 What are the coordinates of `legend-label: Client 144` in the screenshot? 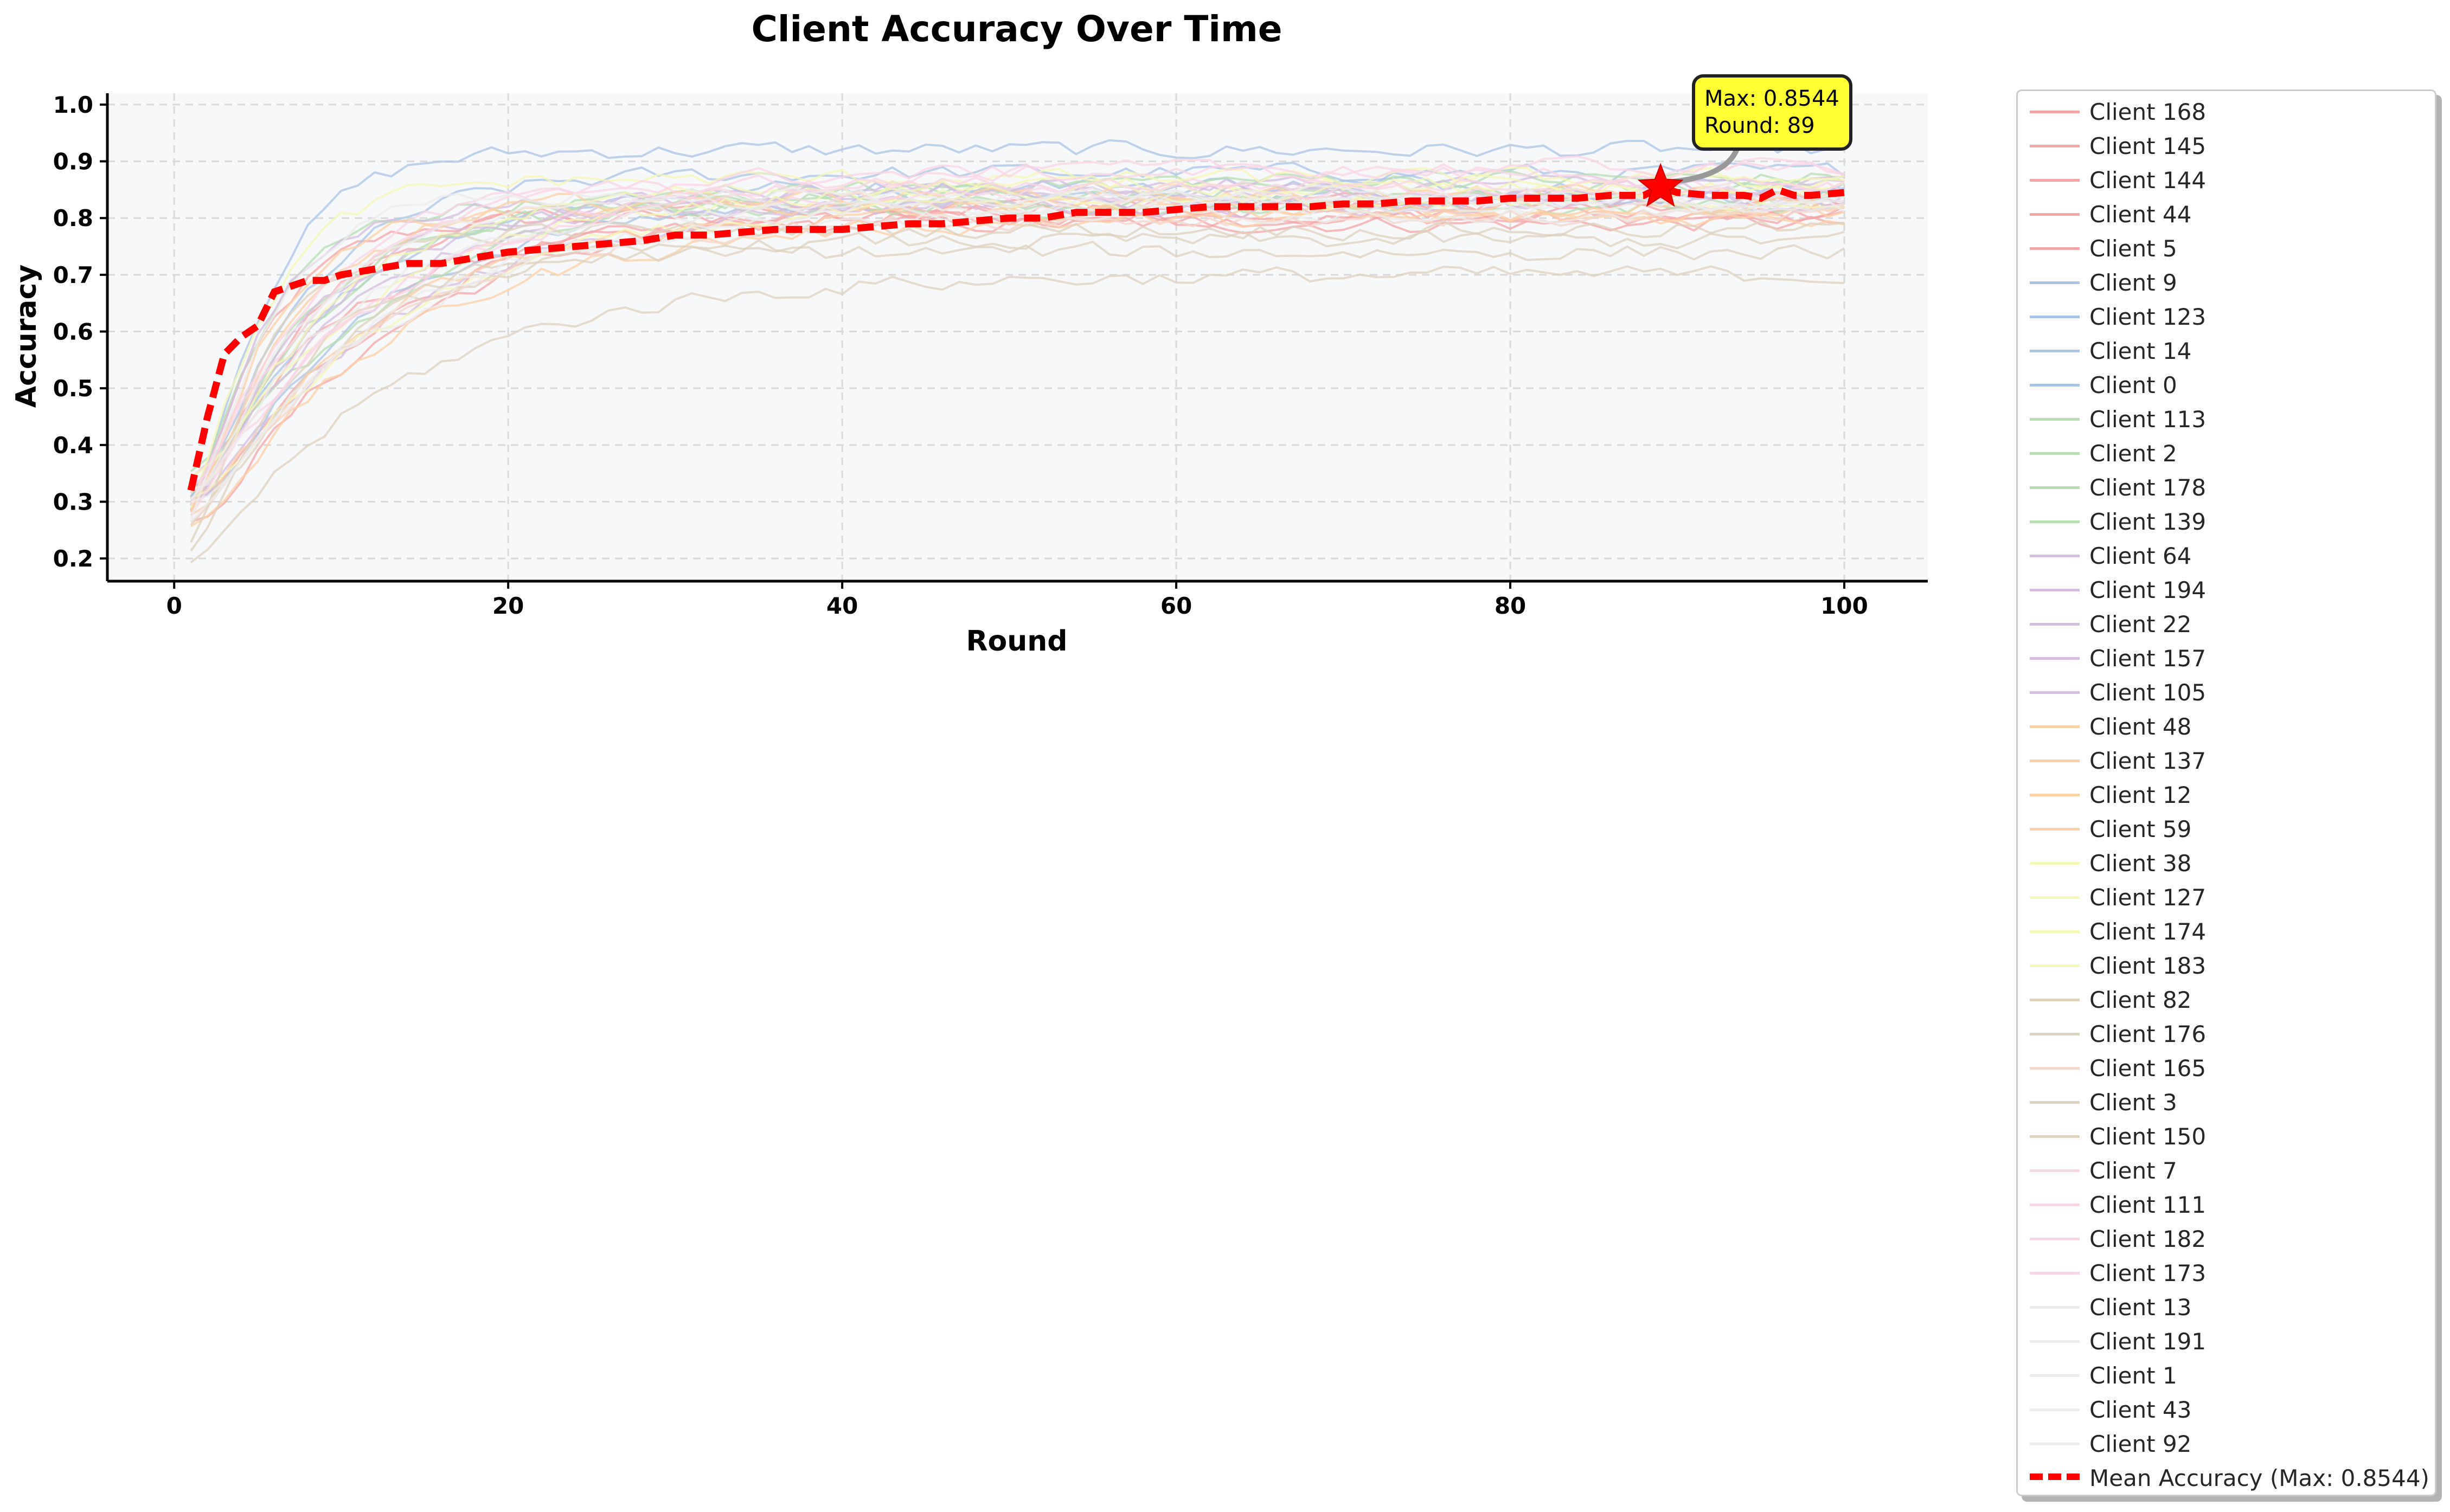 It's located at (2148, 180).